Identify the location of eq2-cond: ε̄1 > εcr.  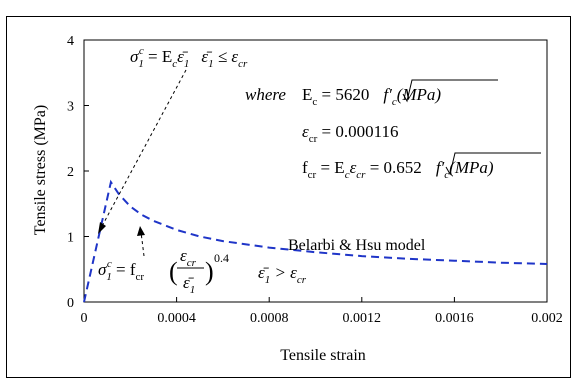
(282, 274).